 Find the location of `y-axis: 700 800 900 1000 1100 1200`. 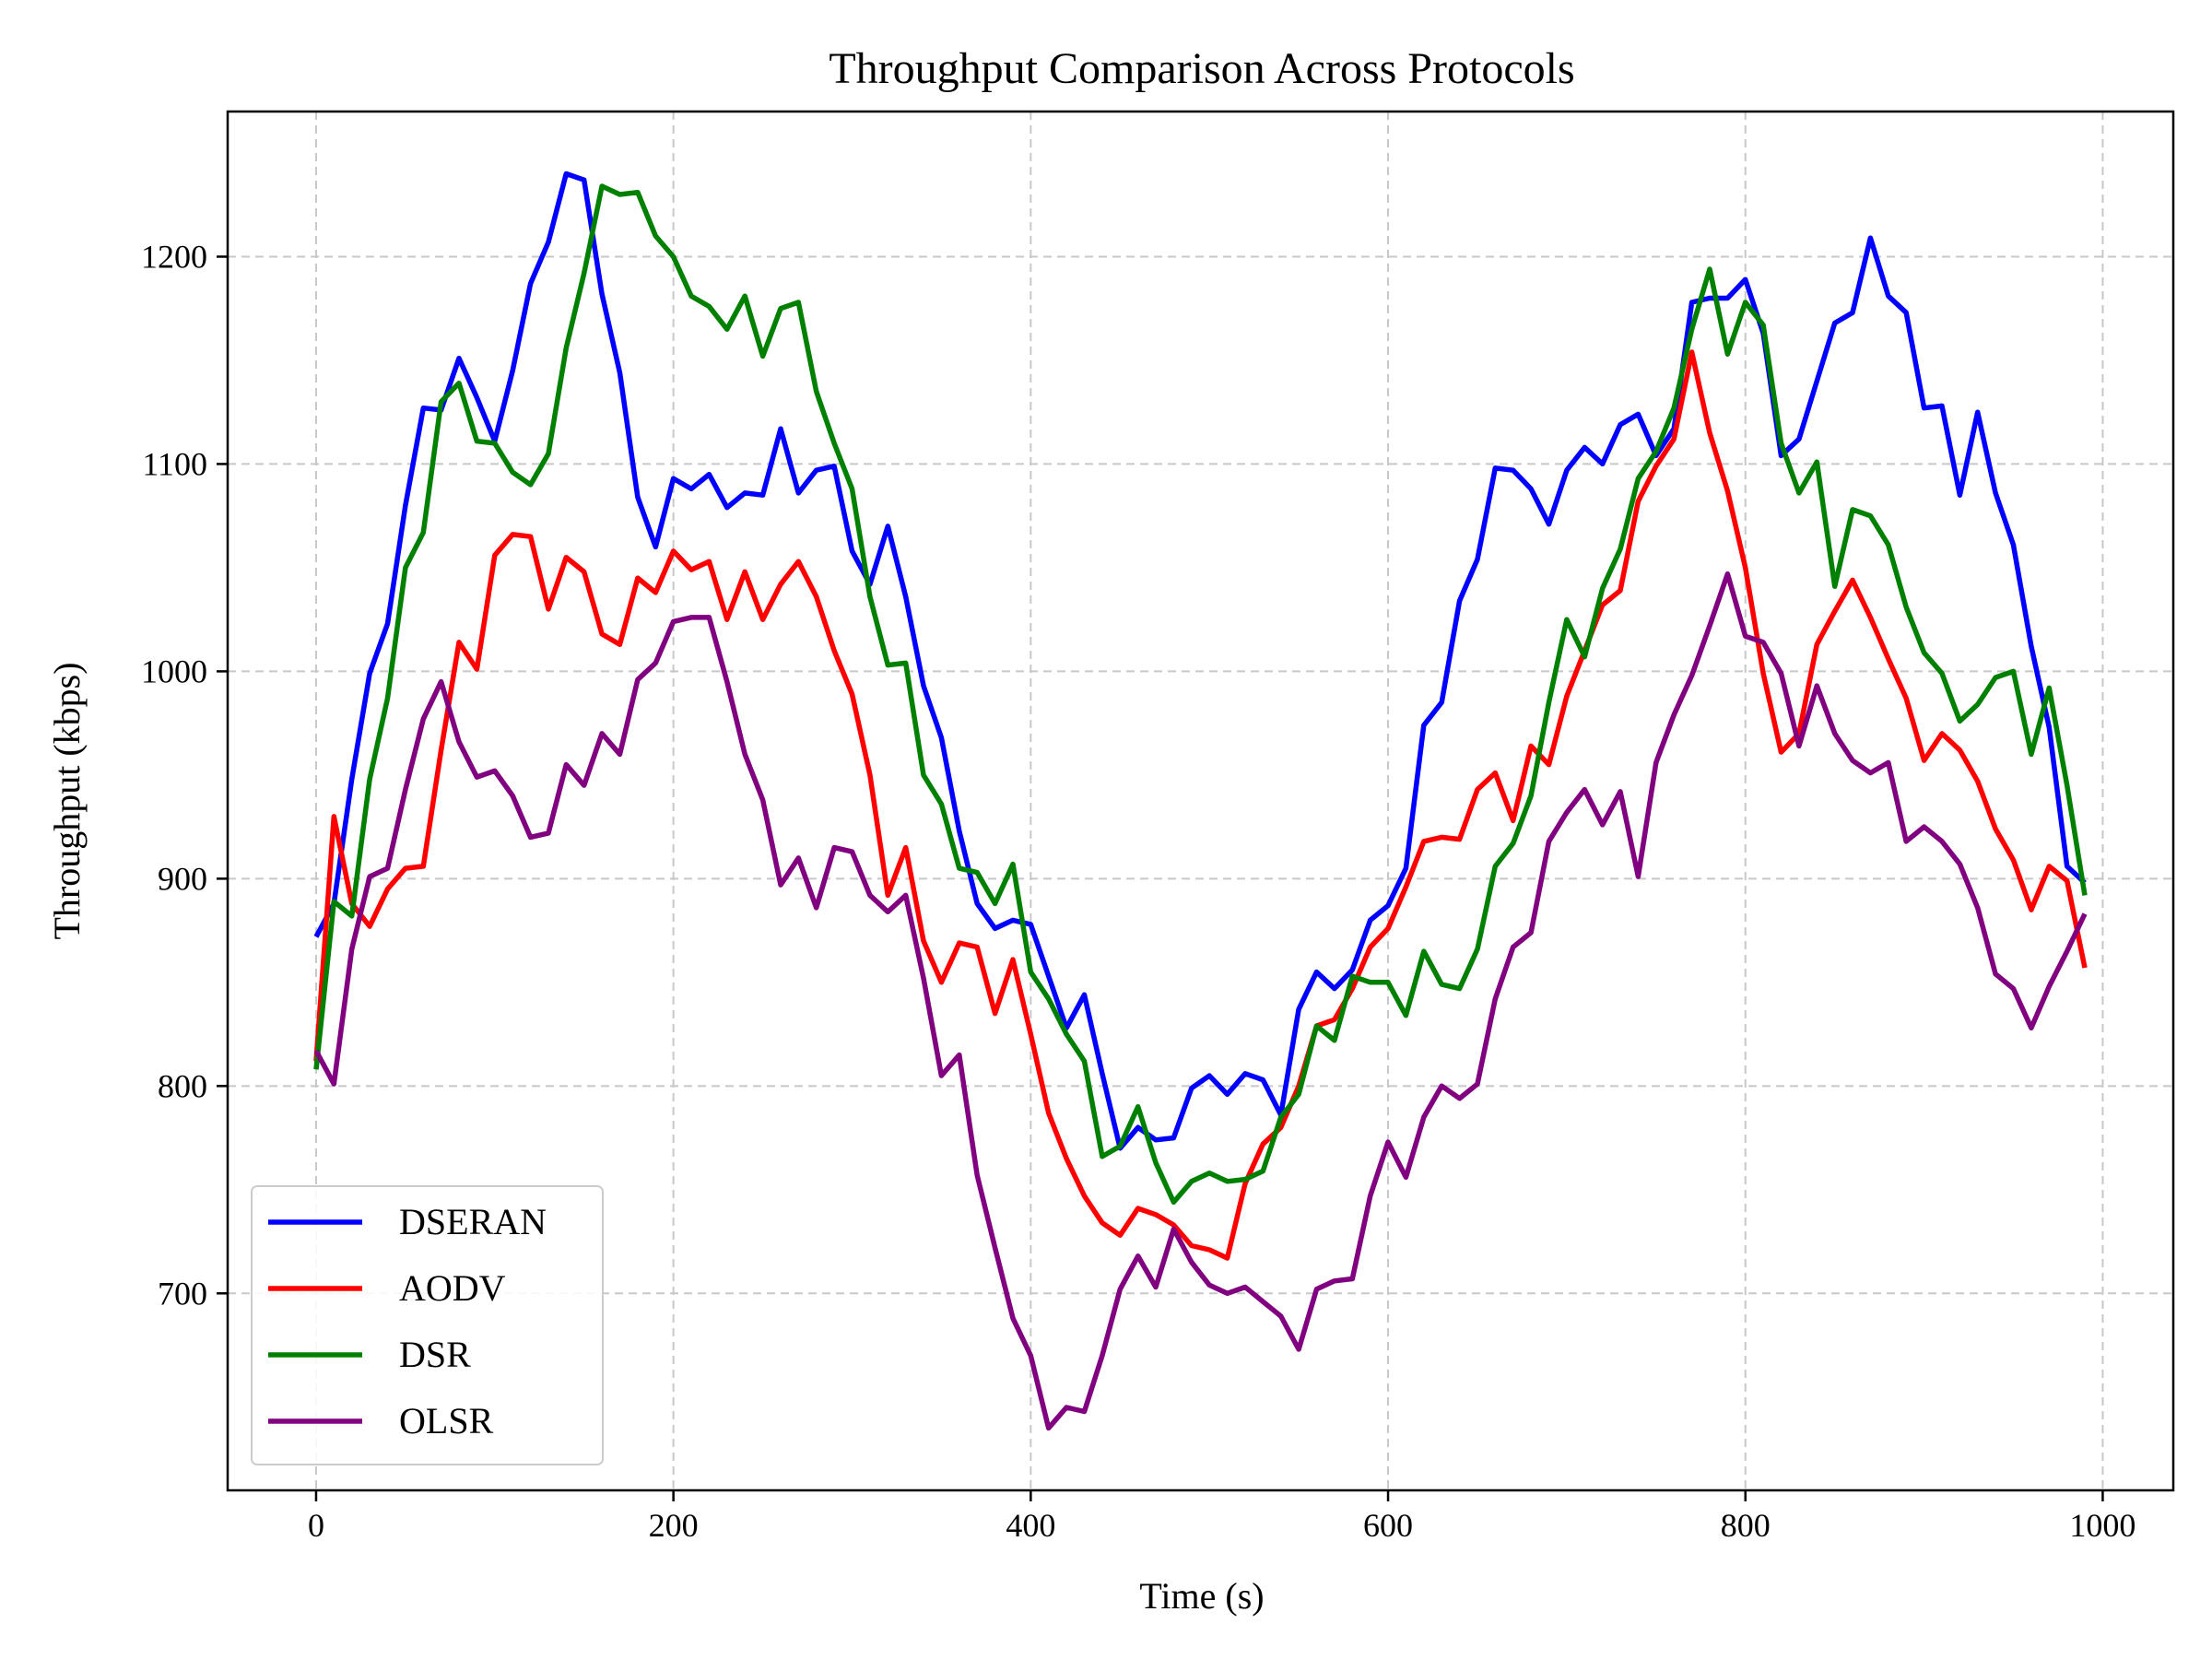

y-axis: 700 800 900 1000 1100 1200 is located at coordinates (184, 775).